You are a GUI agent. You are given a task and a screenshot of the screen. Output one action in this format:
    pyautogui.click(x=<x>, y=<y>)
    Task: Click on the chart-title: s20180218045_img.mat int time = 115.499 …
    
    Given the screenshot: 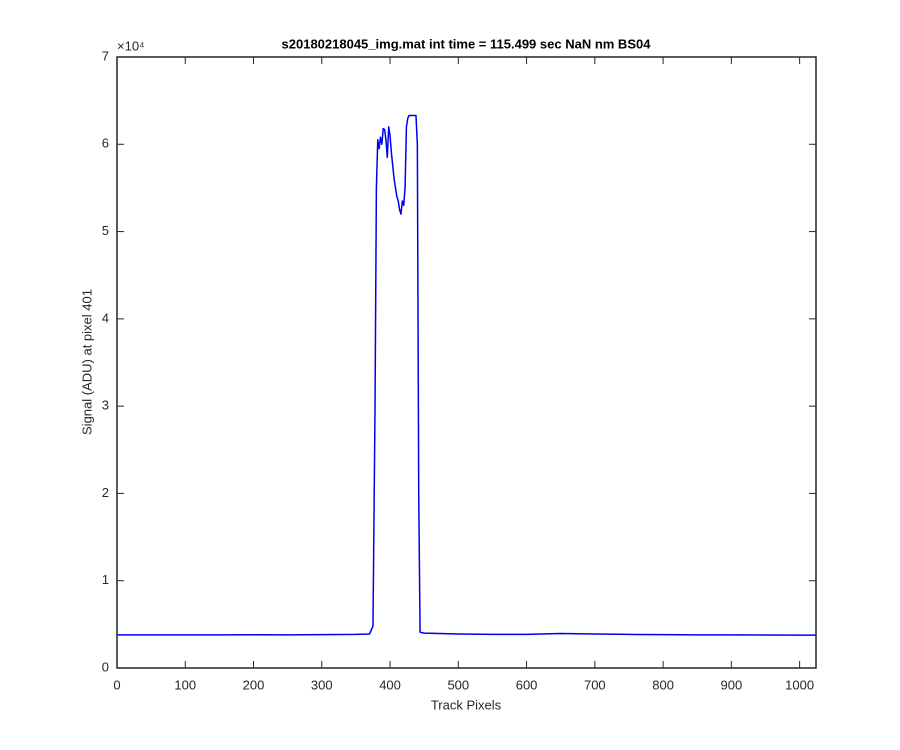 What is the action you would take?
    pyautogui.click(x=467, y=43)
    